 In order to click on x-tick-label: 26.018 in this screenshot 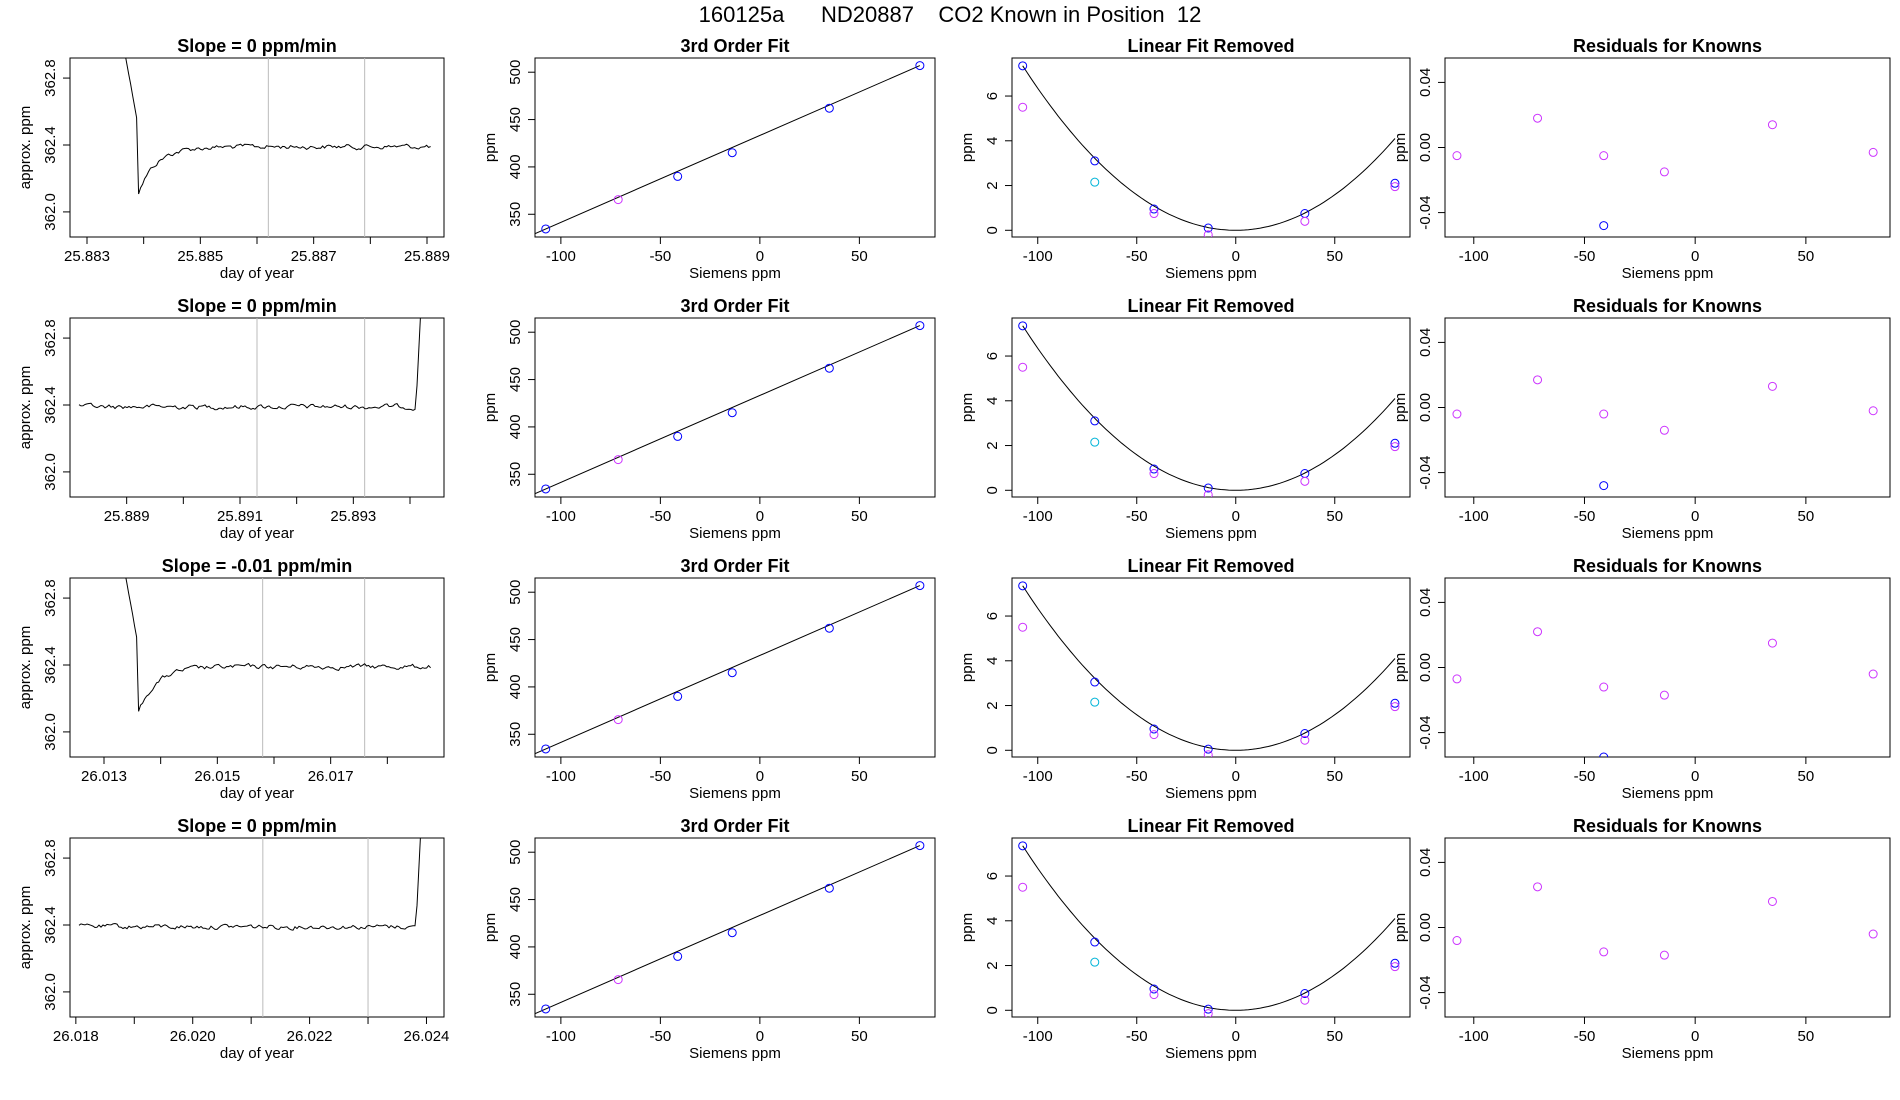, I will do `click(76, 1036)`.